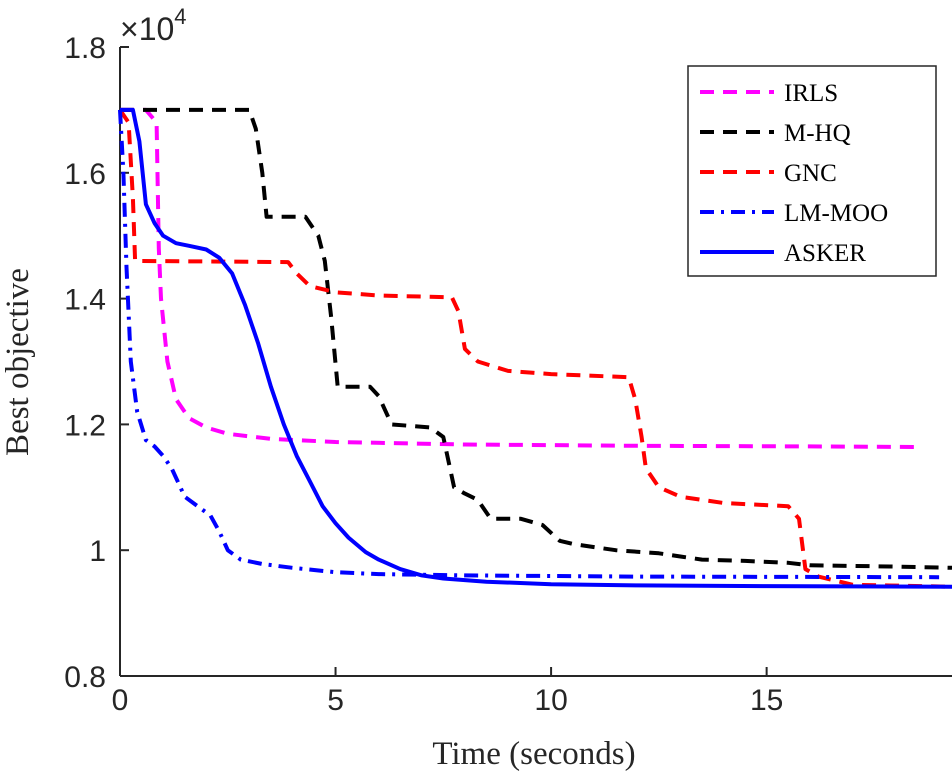 This screenshot has width=952, height=778. What do you see at coordinates (85, 425) in the screenshot?
I see `y-tick-label: 1.2` at bounding box center [85, 425].